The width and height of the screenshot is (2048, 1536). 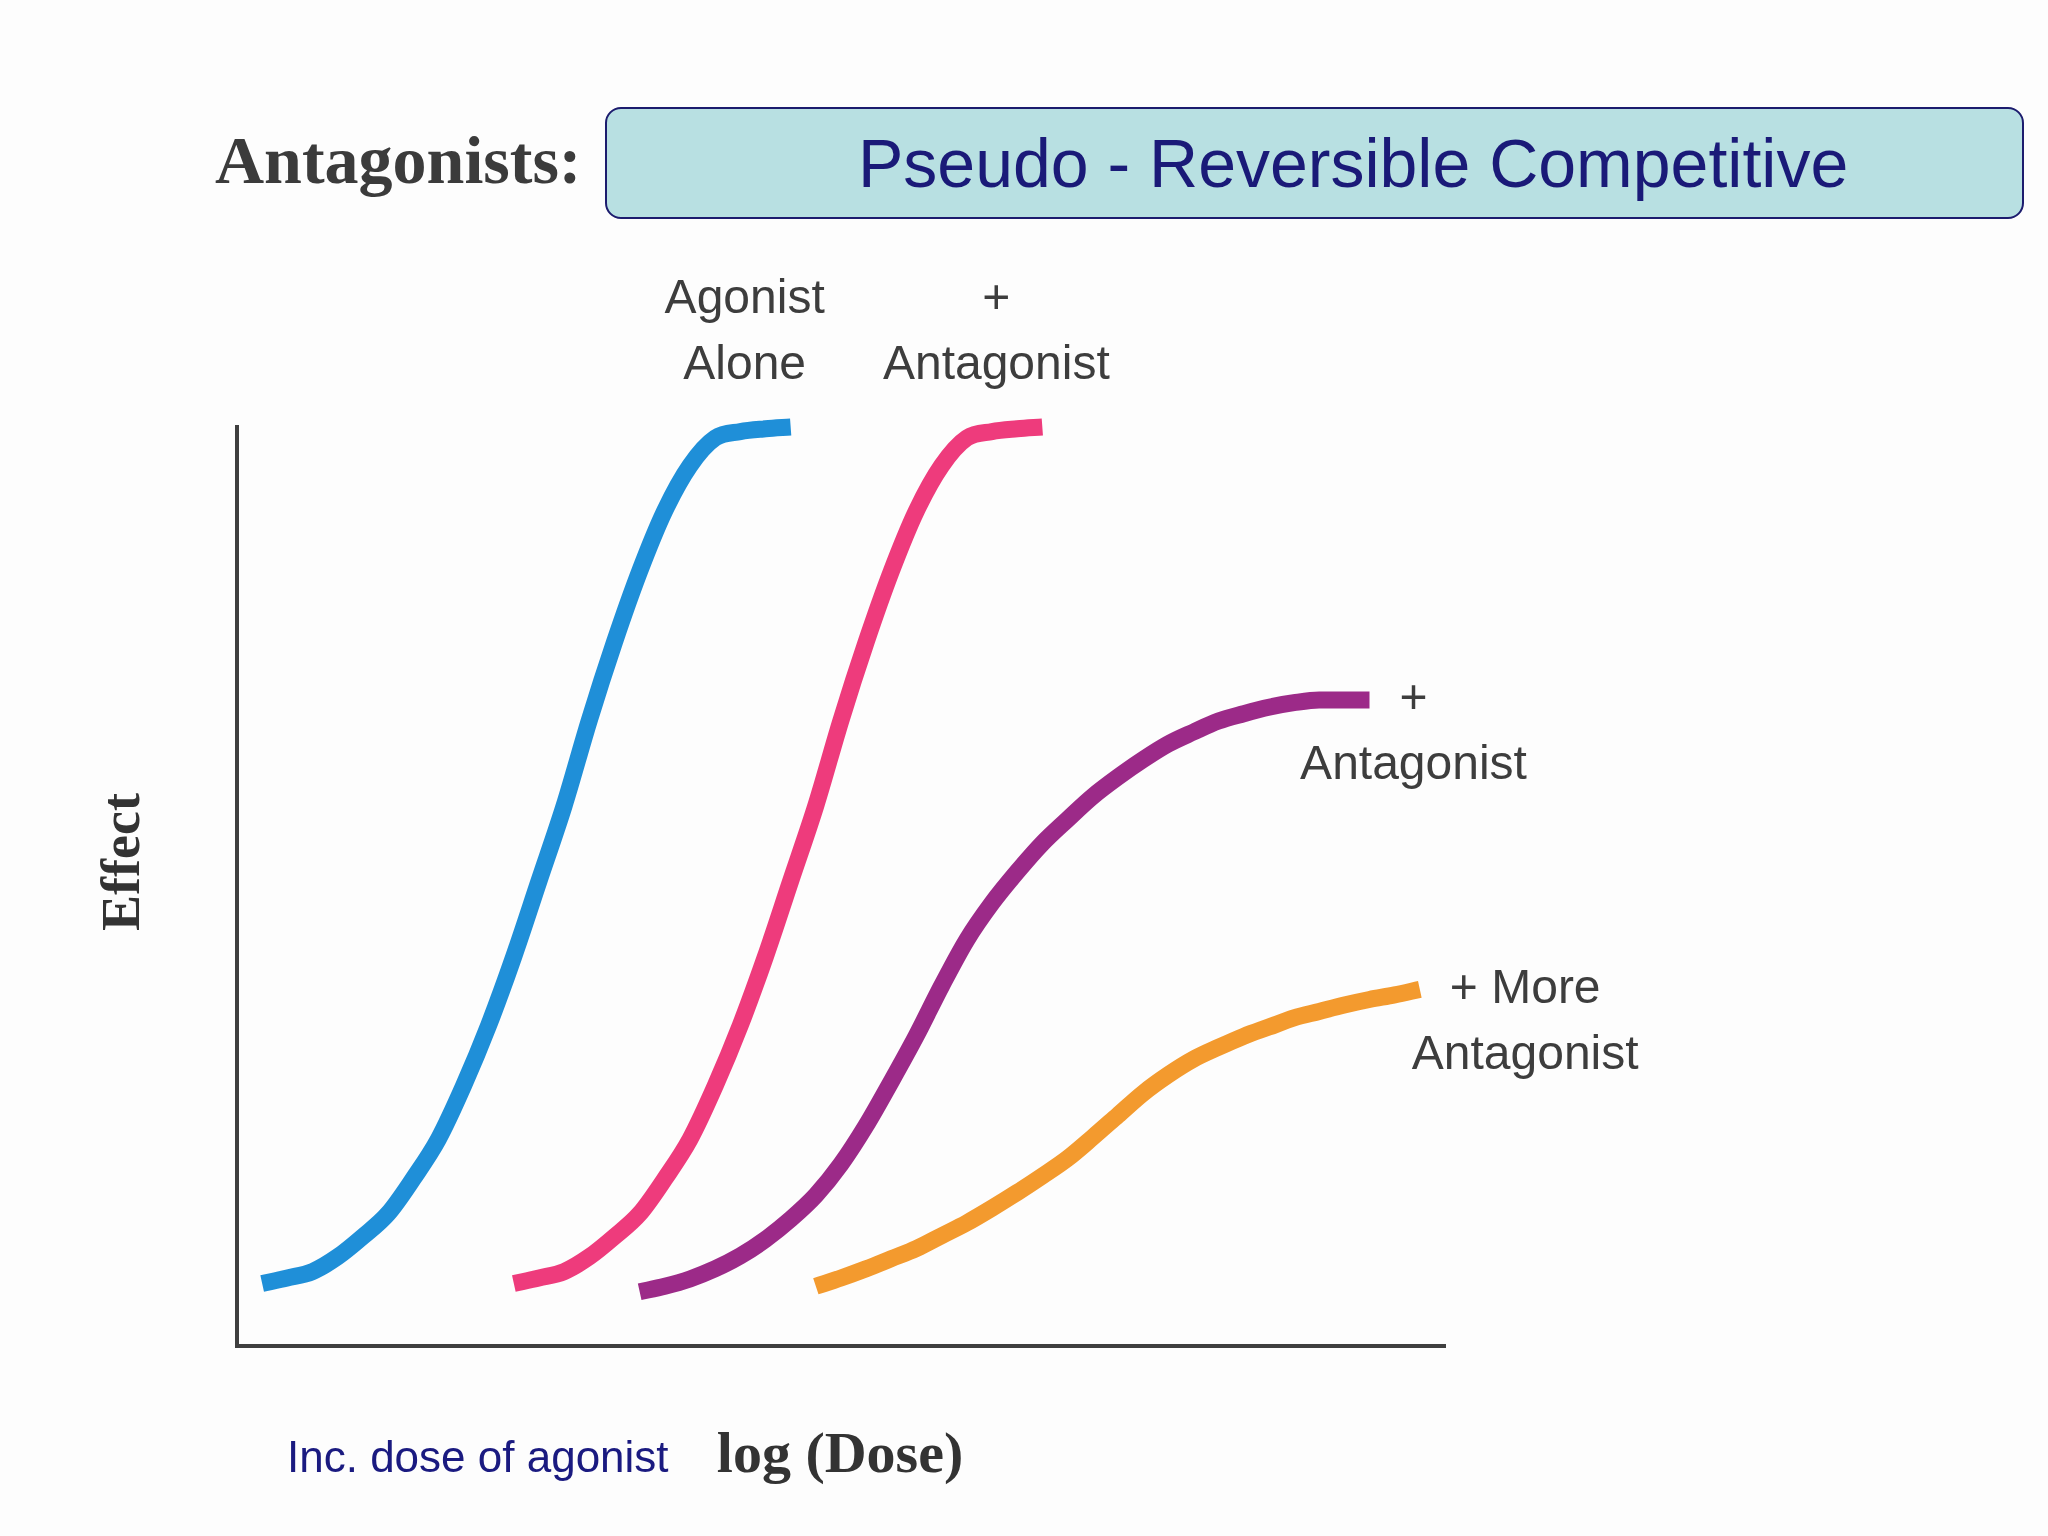 I want to click on text: Inc. dose of agonist, so click(x=478, y=1456).